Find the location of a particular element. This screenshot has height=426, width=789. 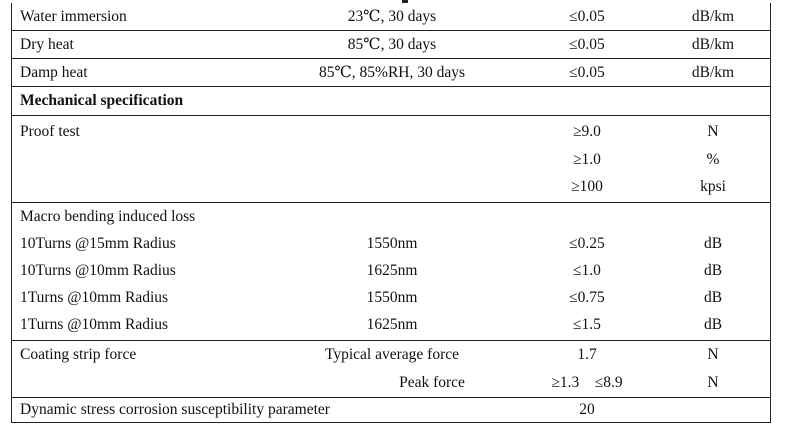

table-row: 1Turns @10mm Radius 1550nm ≤0.75 dB is located at coordinates (391, 297).